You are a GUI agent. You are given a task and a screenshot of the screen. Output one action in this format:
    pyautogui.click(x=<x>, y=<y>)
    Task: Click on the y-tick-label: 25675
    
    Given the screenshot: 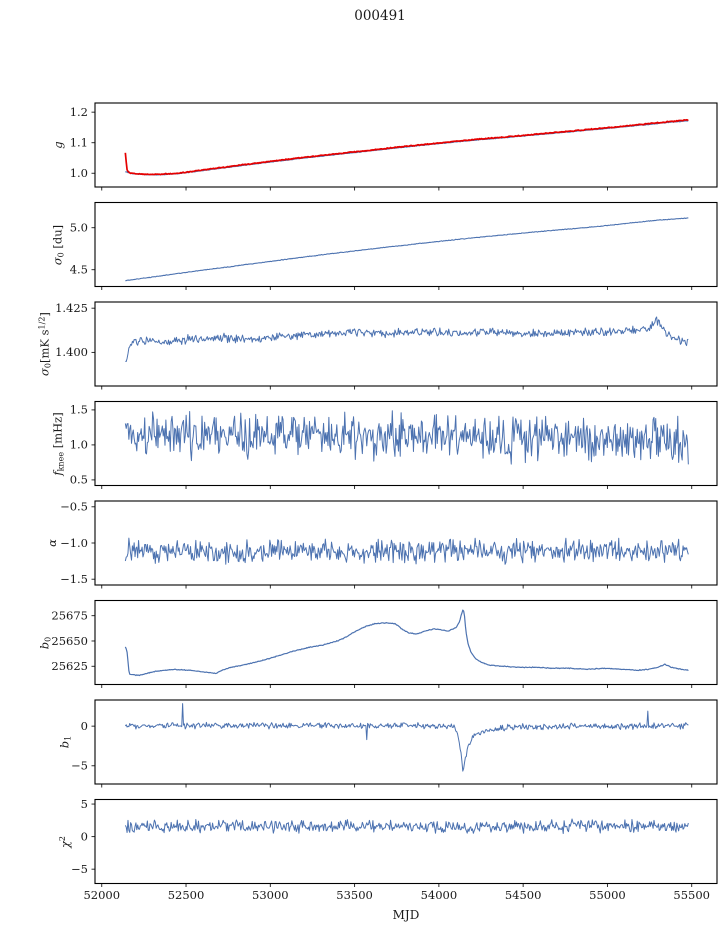 What is the action you would take?
    pyautogui.click(x=69, y=615)
    